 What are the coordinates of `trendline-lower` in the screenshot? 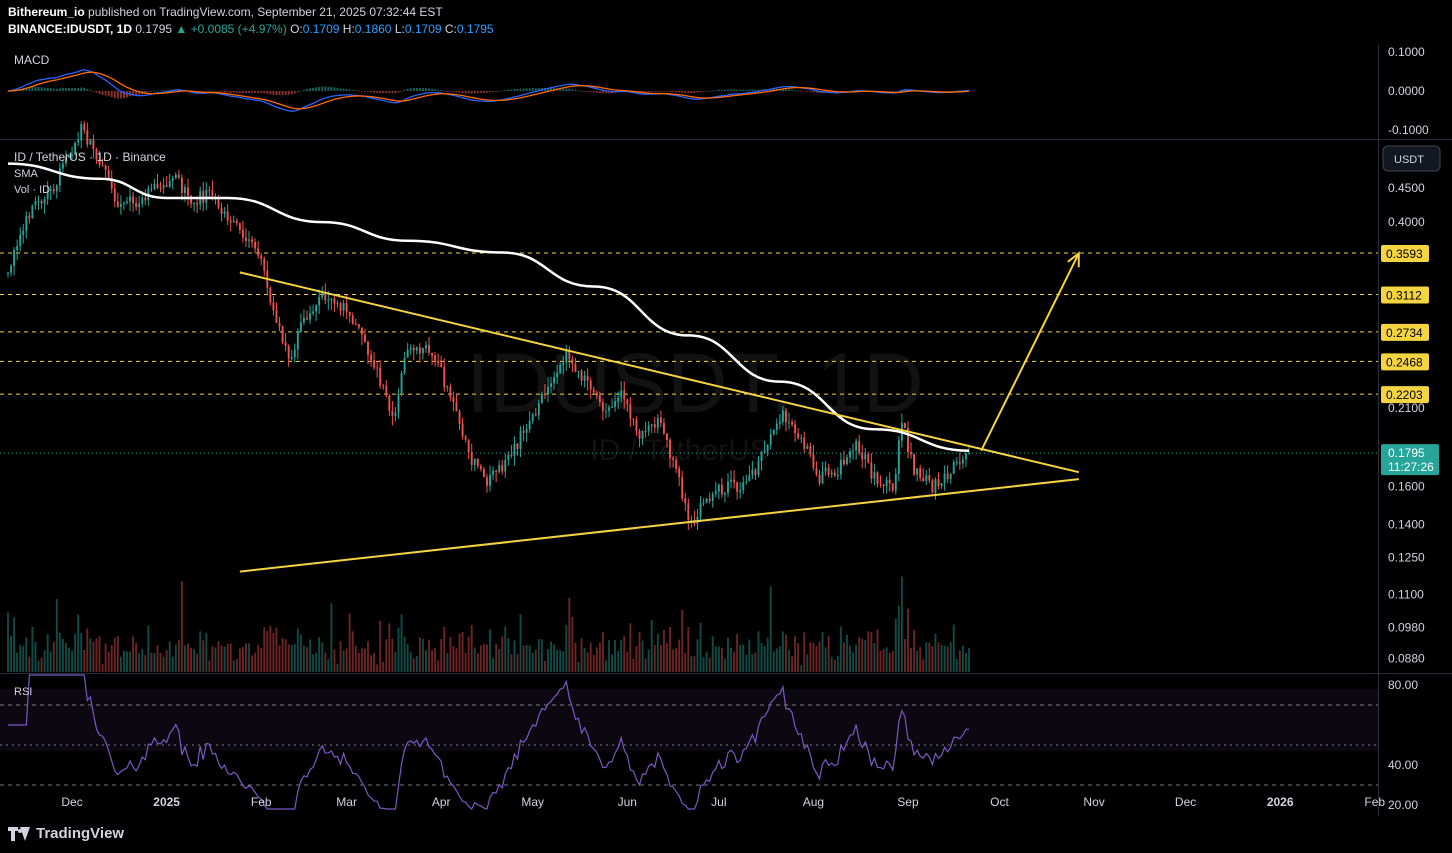 It's located at (659, 525).